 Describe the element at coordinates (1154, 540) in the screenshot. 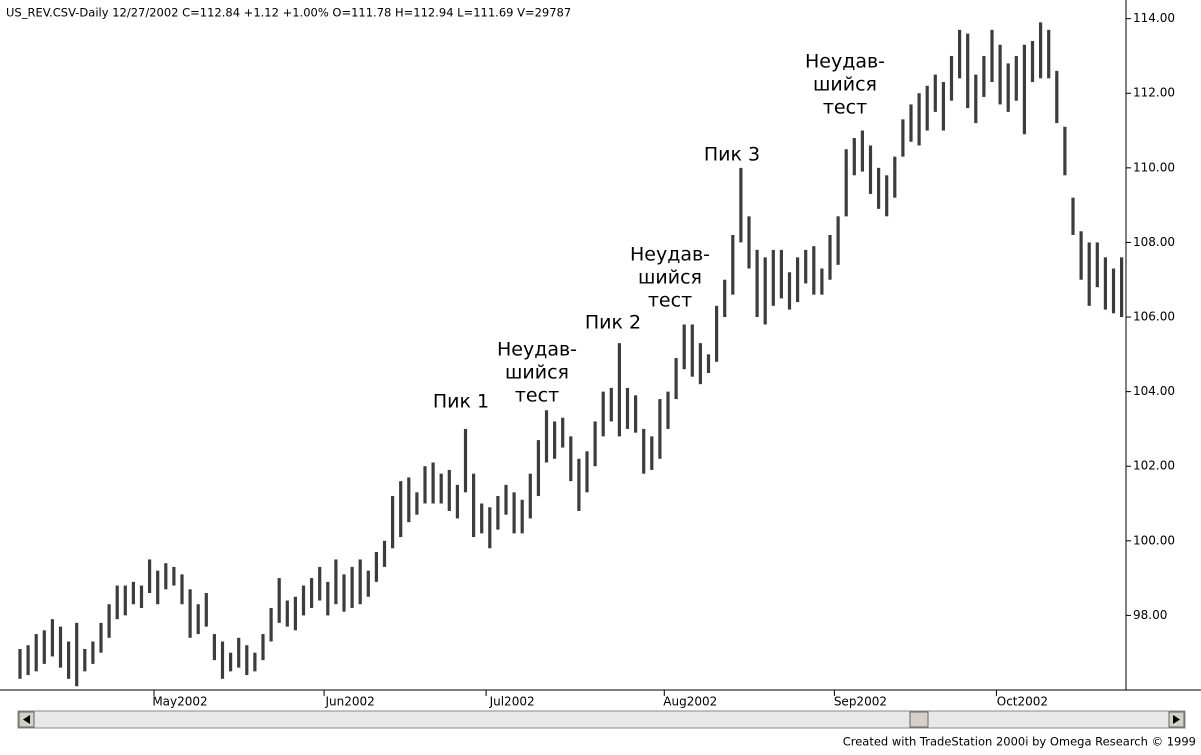

I see `y-tick-label: 100.00` at that location.